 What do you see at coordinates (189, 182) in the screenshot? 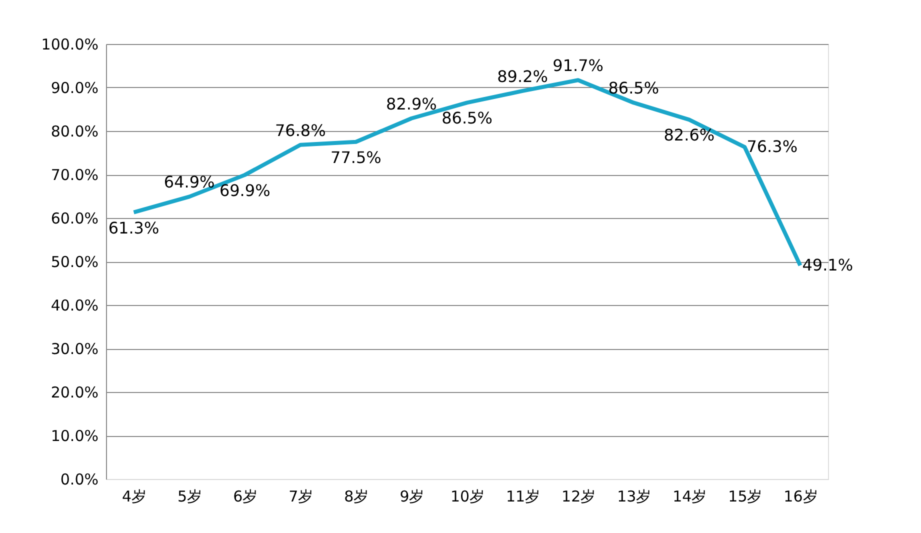
I see `data-label: 64.9%` at bounding box center [189, 182].